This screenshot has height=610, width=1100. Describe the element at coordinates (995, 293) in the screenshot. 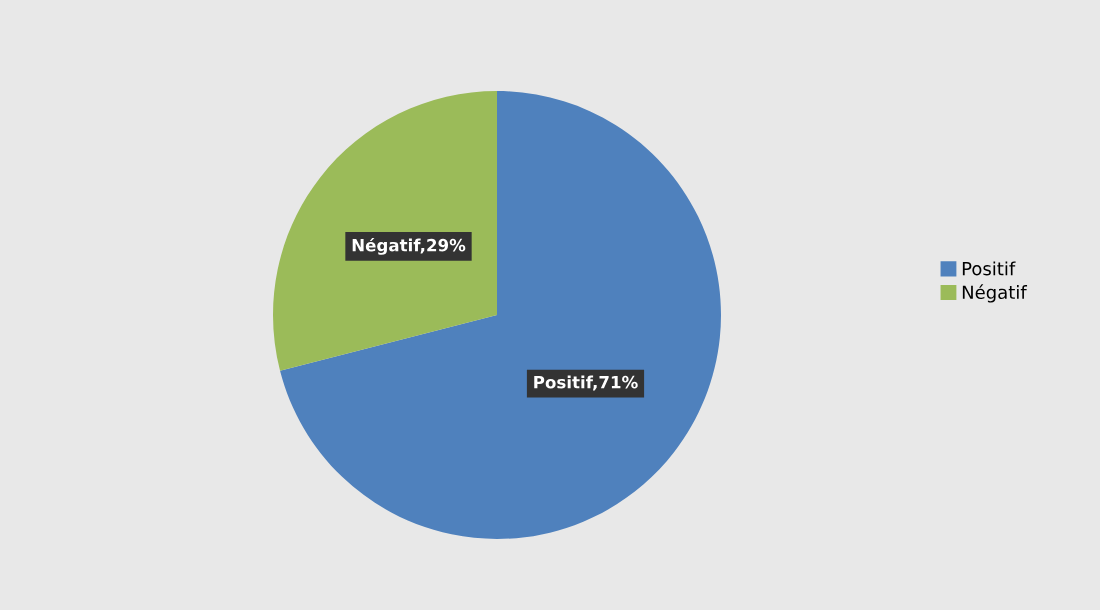

I see `legend-label: Négatif` at that location.